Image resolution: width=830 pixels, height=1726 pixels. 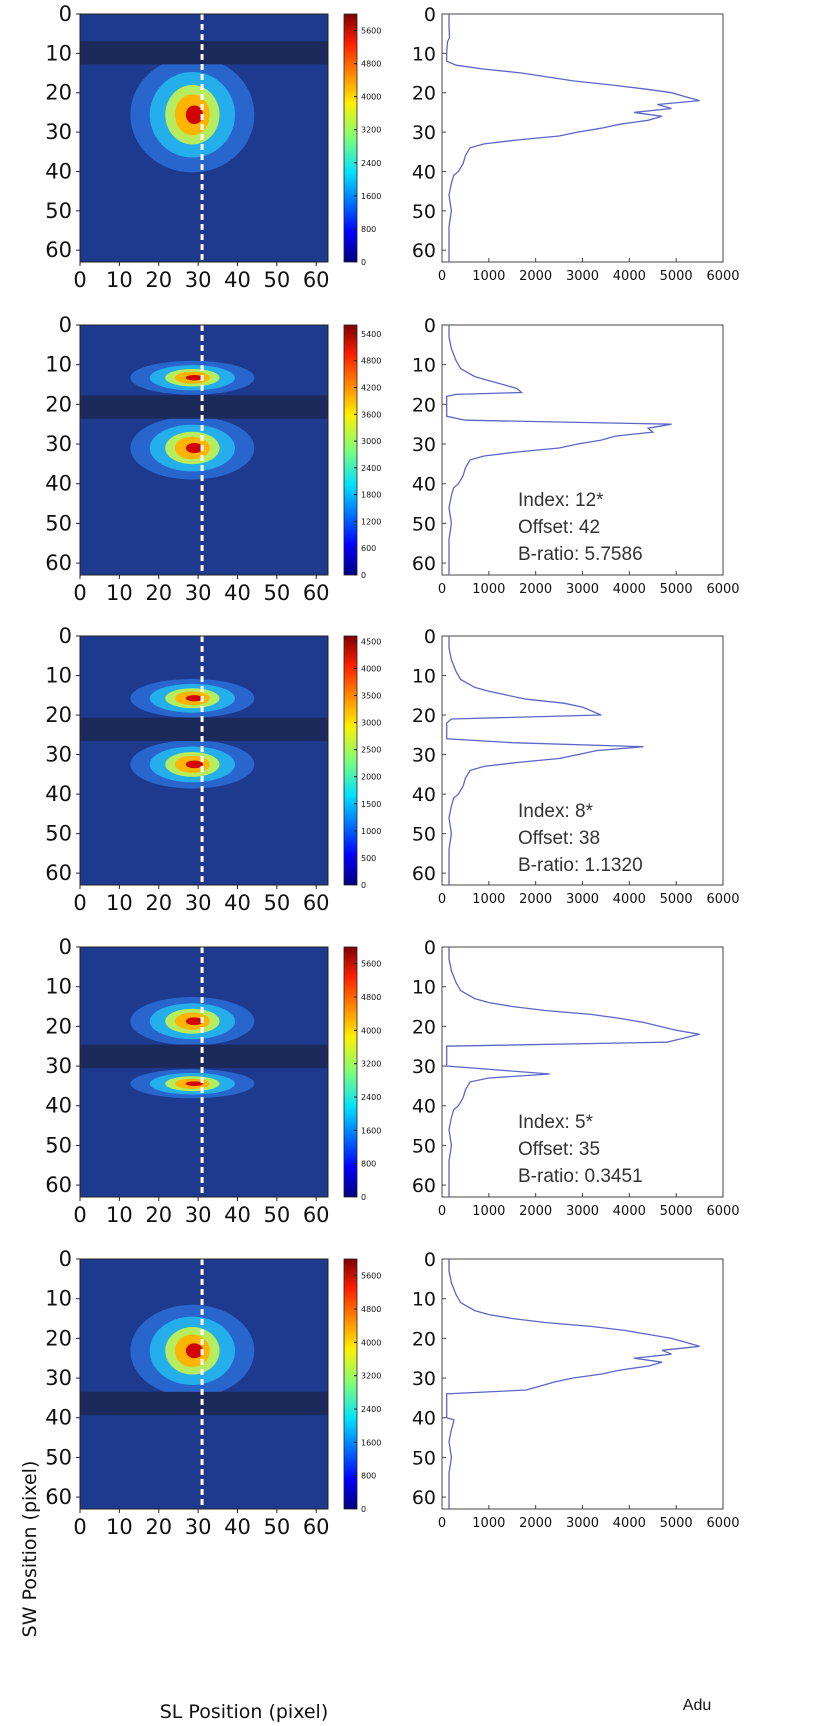 What do you see at coordinates (371, 641) in the screenshot?
I see `colorbar-tick-label: 4500` at bounding box center [371, 641].